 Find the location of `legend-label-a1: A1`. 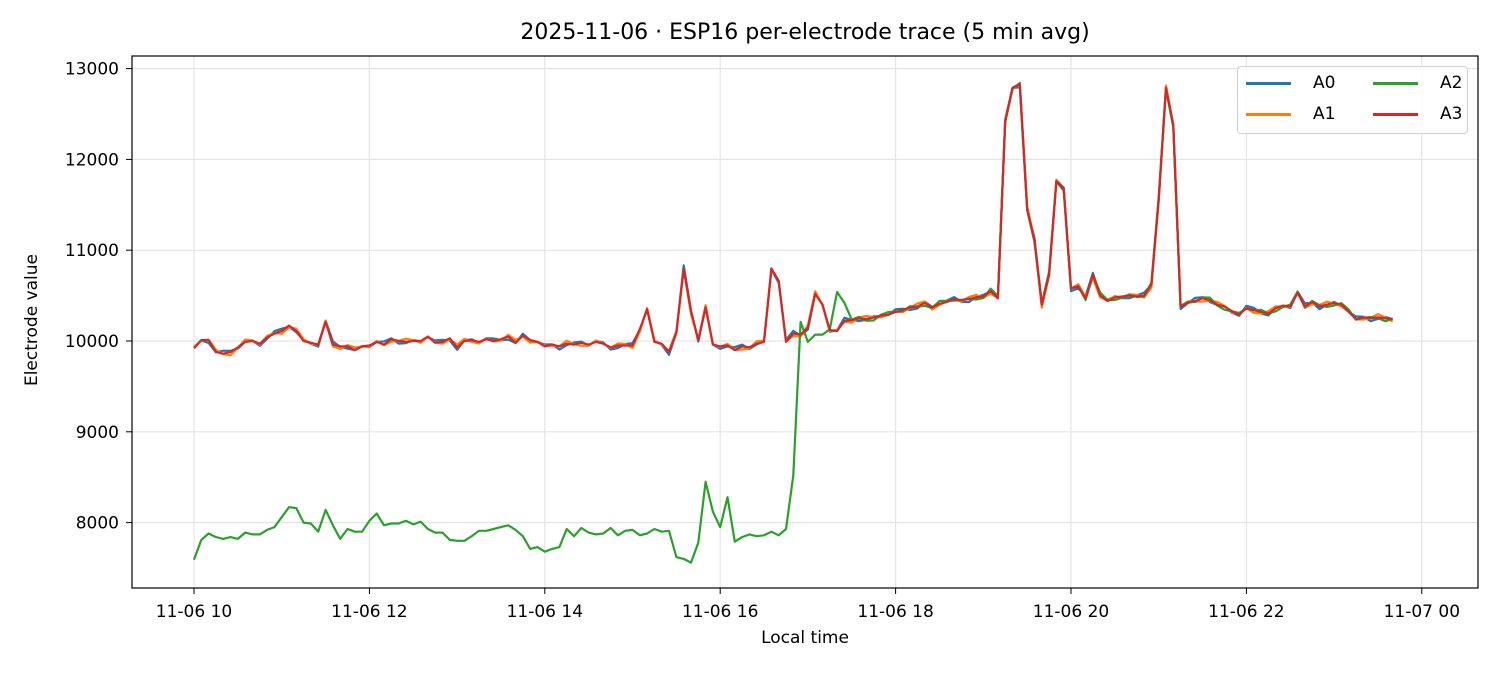

legend-label-a1: A1 is located at coordinates (1324, 114).